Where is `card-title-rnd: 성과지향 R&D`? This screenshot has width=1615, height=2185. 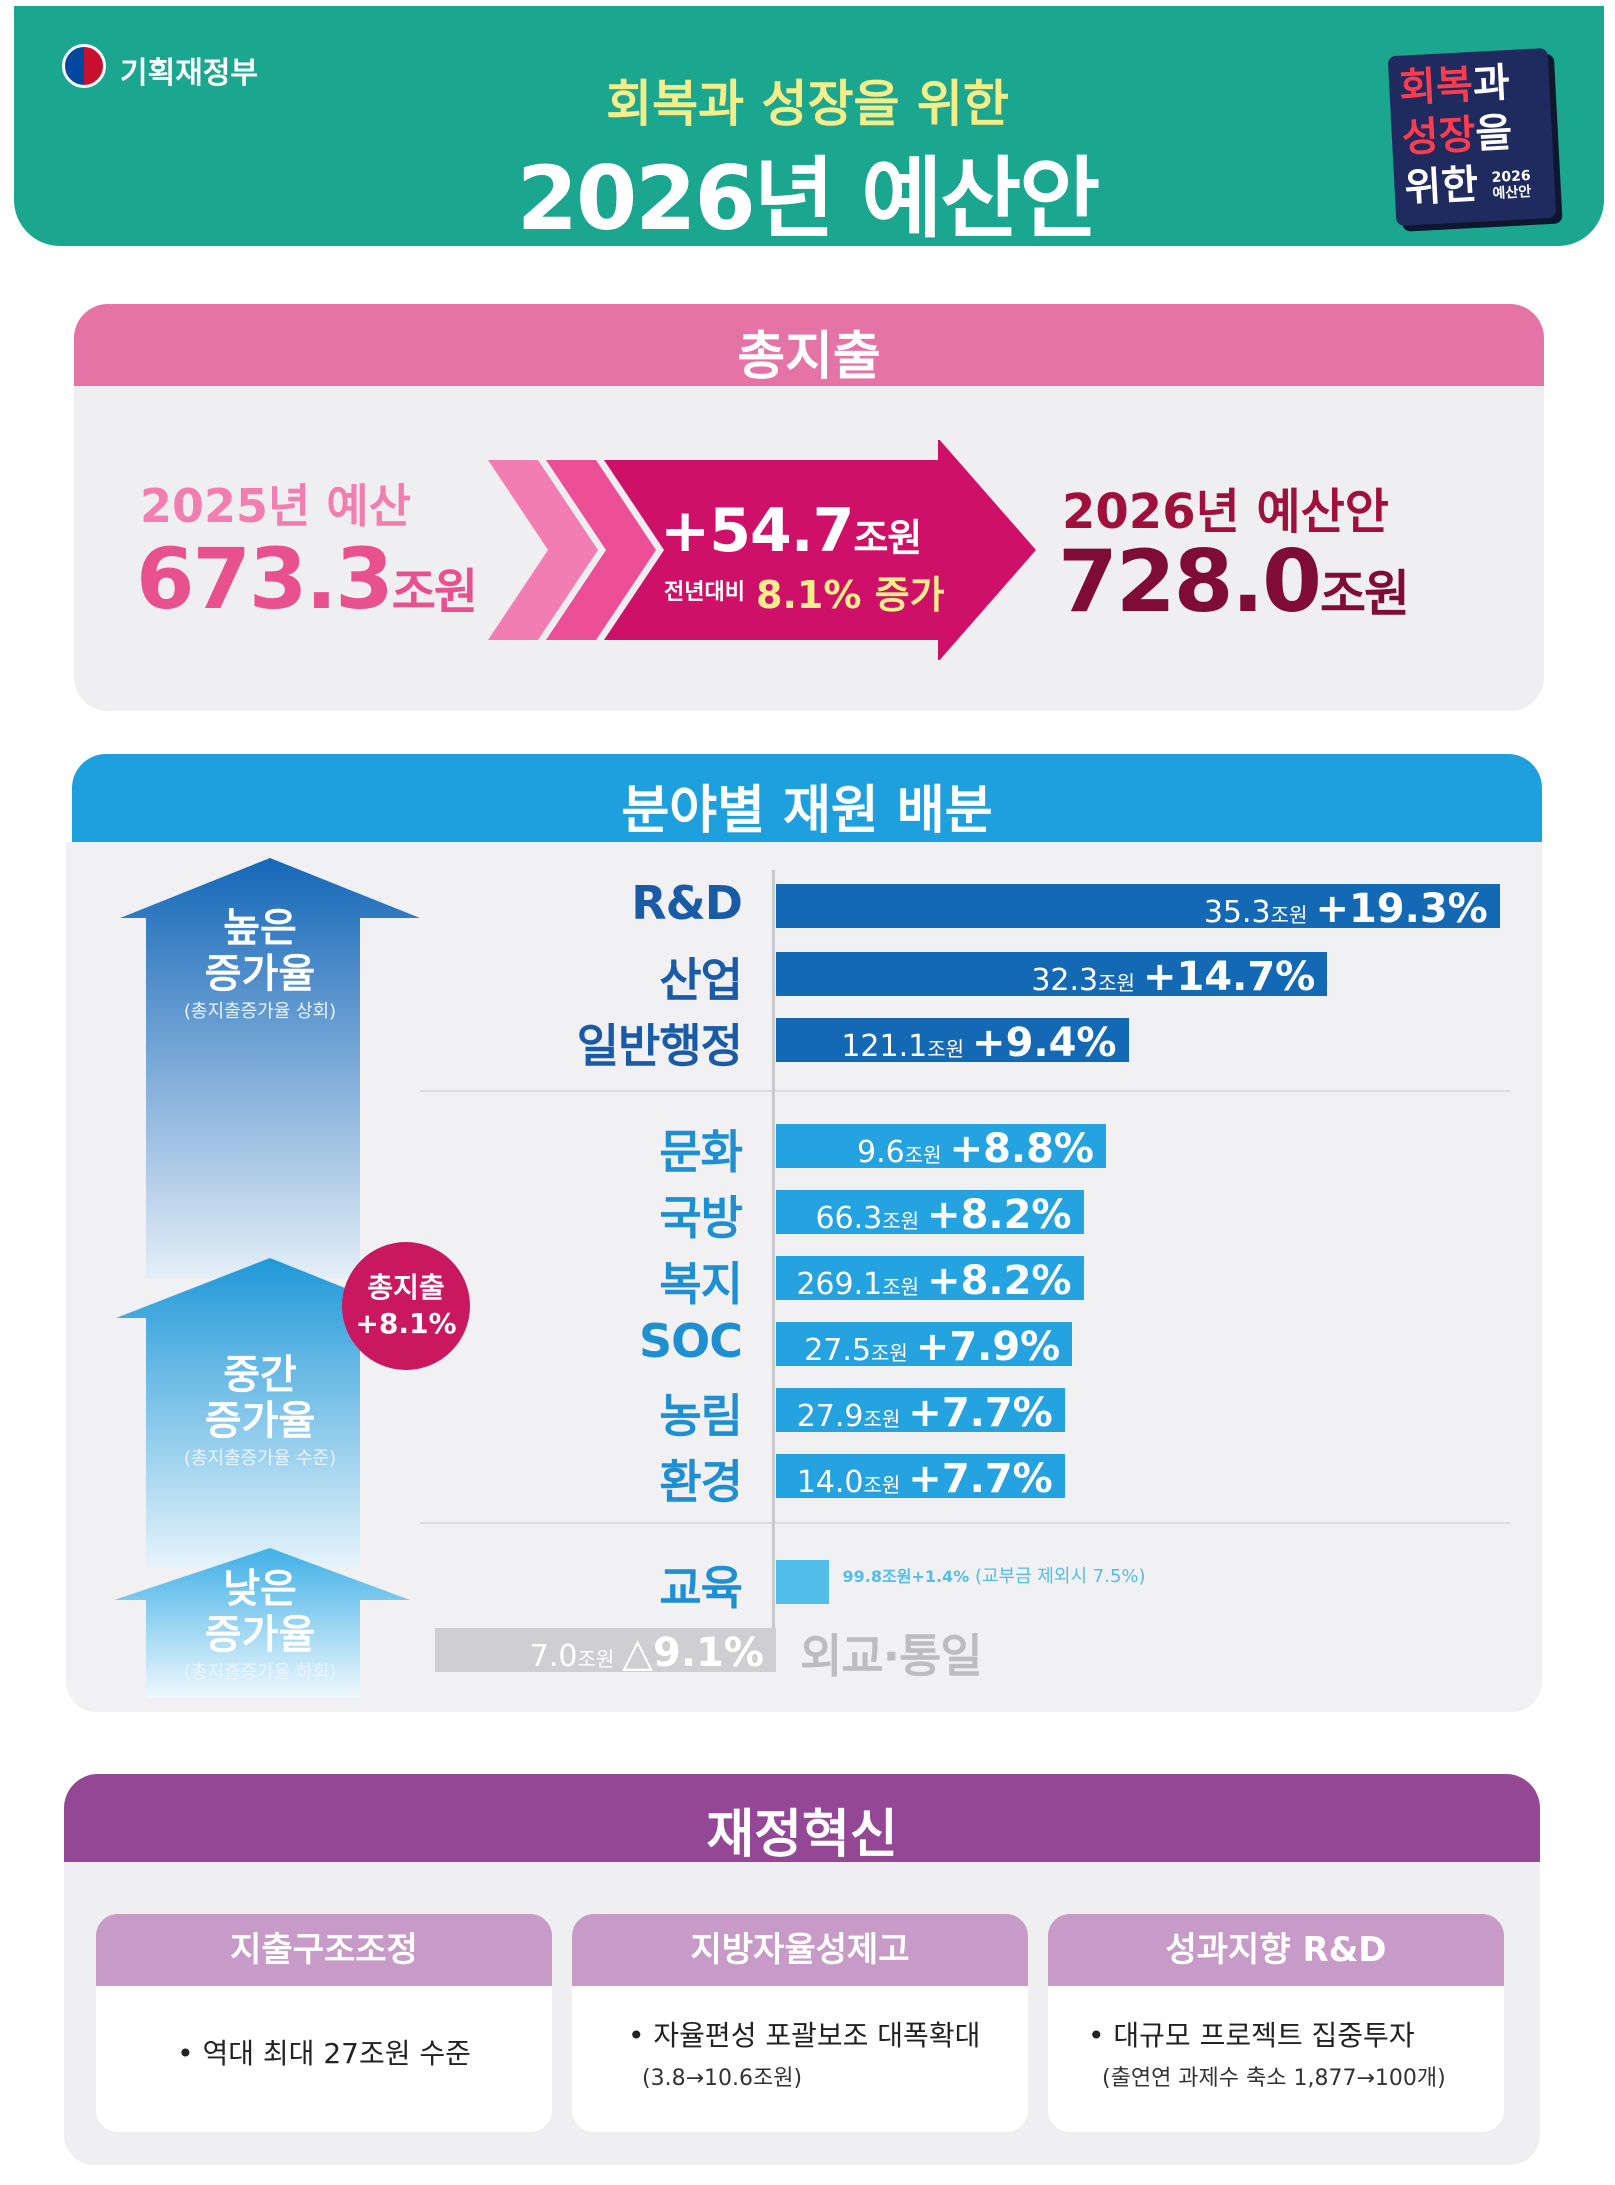 card-title-rnd: 성과지향 R&D is located at coordinates (1276, 1950).